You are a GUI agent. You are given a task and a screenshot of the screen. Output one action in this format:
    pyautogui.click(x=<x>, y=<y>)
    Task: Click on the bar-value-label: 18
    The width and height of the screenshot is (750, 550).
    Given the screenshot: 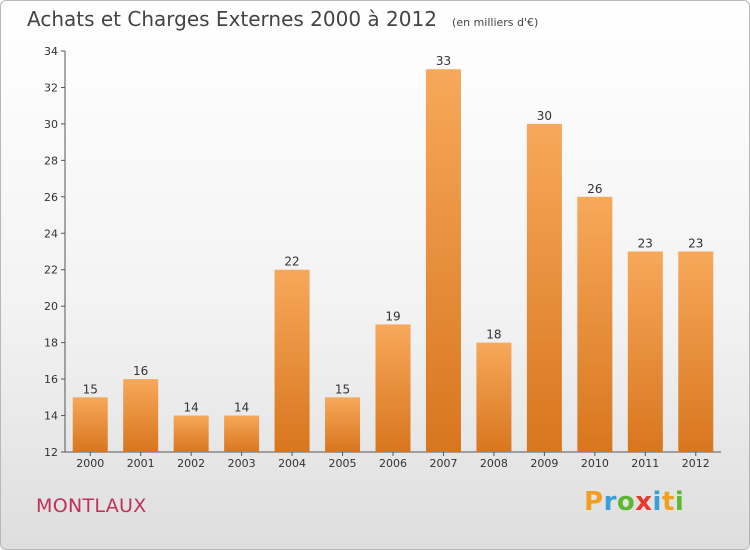 What is the action you would take?
    pyautogui.click(x=493, y=335)
    